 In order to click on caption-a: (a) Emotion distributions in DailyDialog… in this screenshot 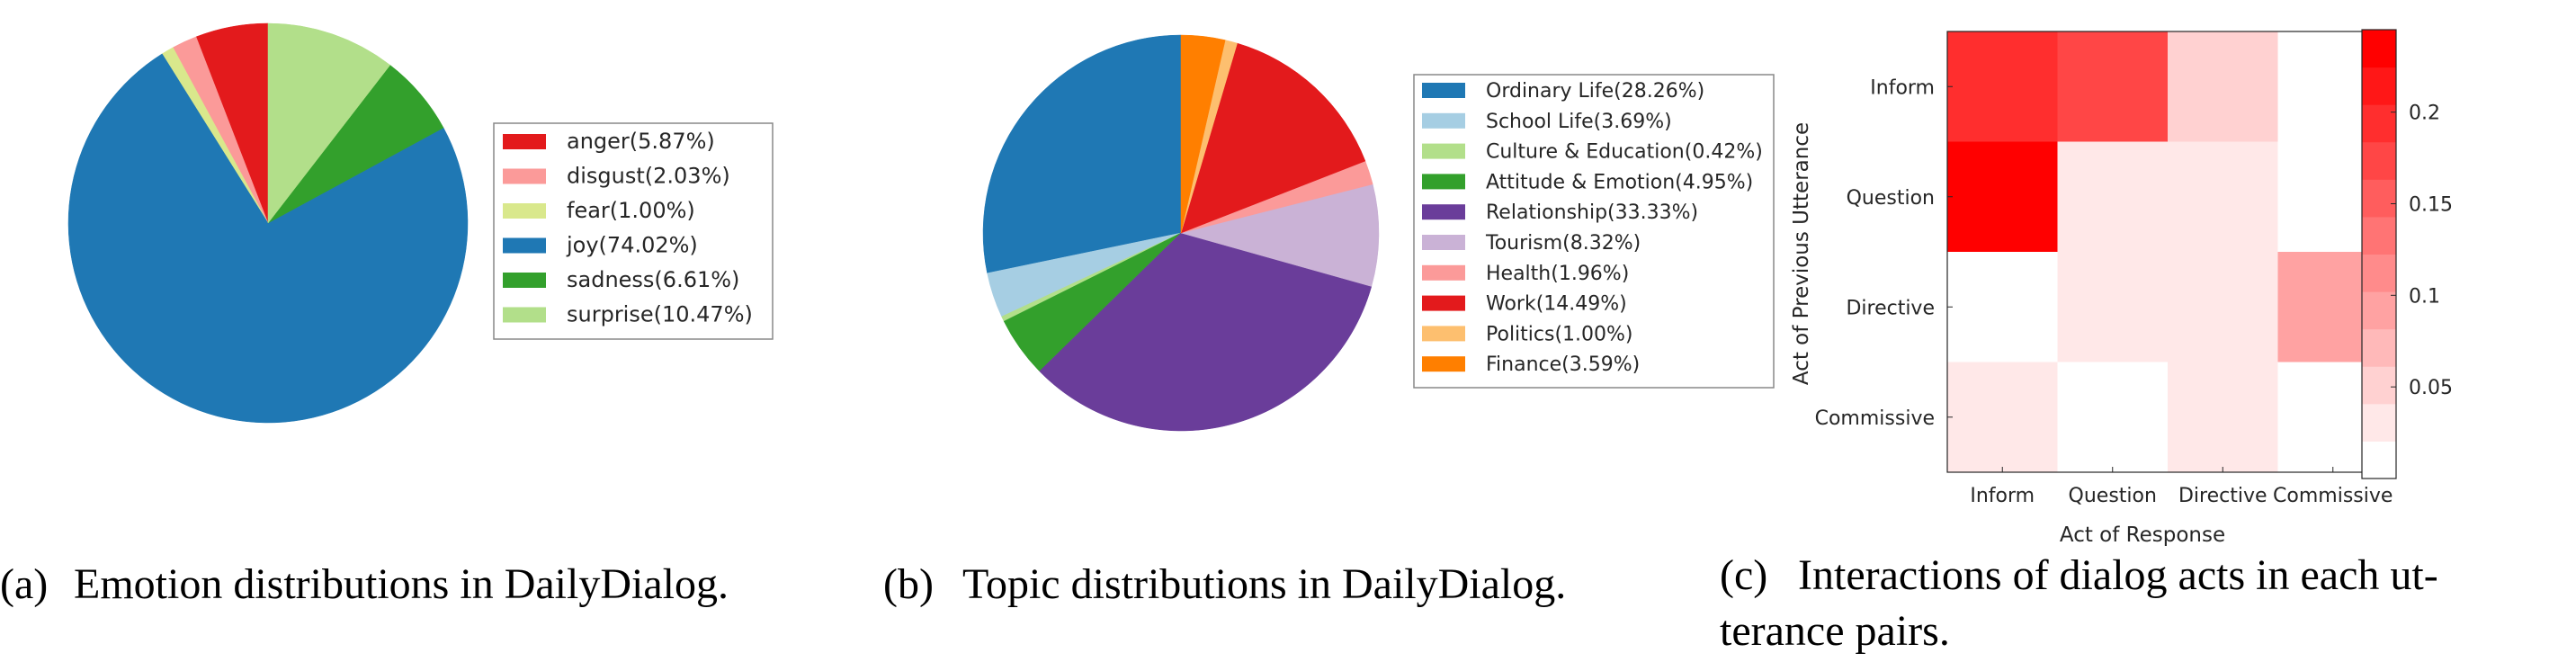, I will do `click(364, 584)`.